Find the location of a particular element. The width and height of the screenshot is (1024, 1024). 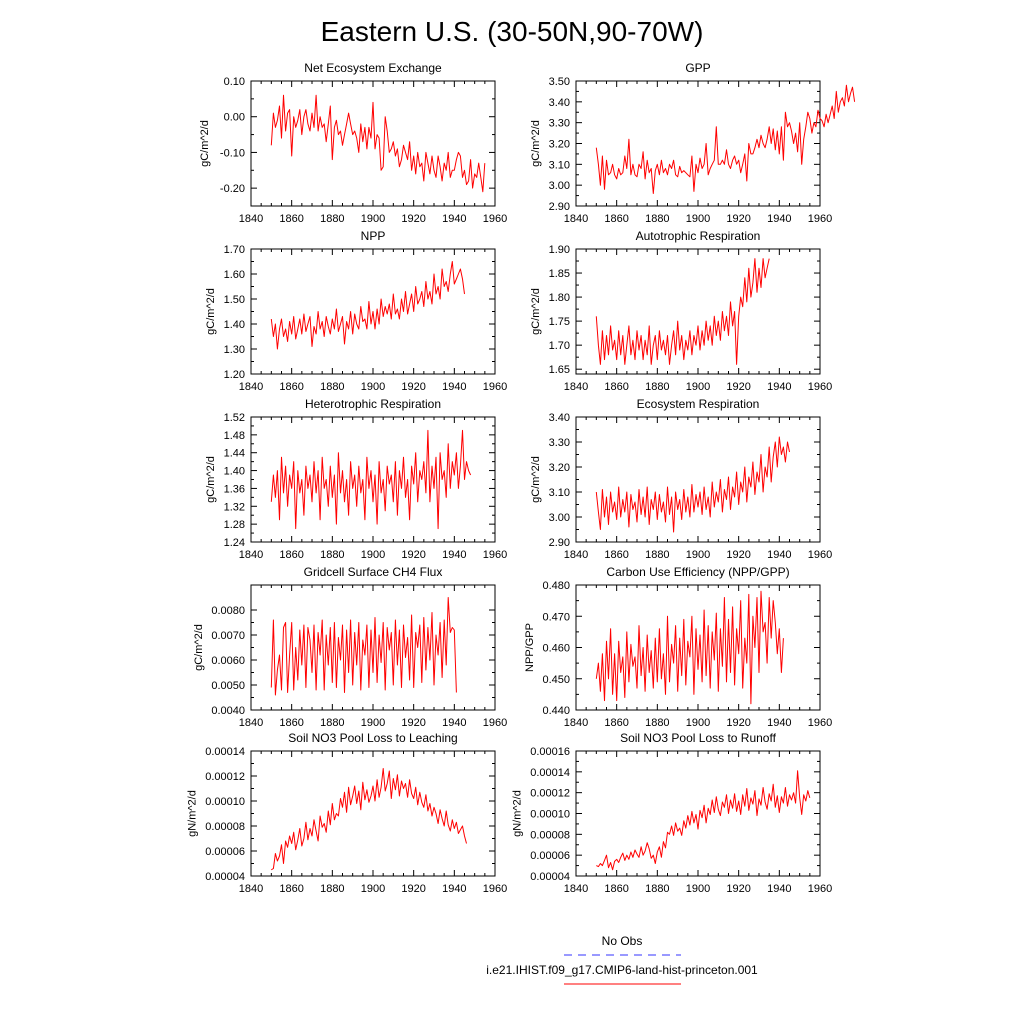

y-tick-label: 1.24 is located at coordinates (234, 543).